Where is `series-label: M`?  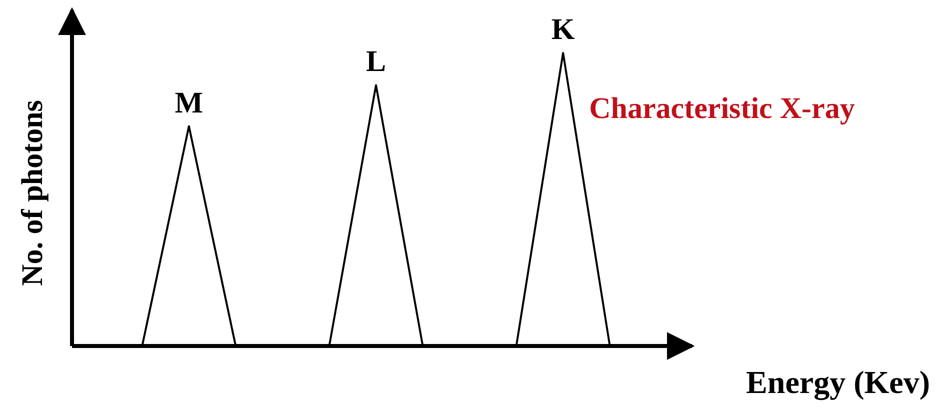 series-label: M is located at coordinates (189, 103).